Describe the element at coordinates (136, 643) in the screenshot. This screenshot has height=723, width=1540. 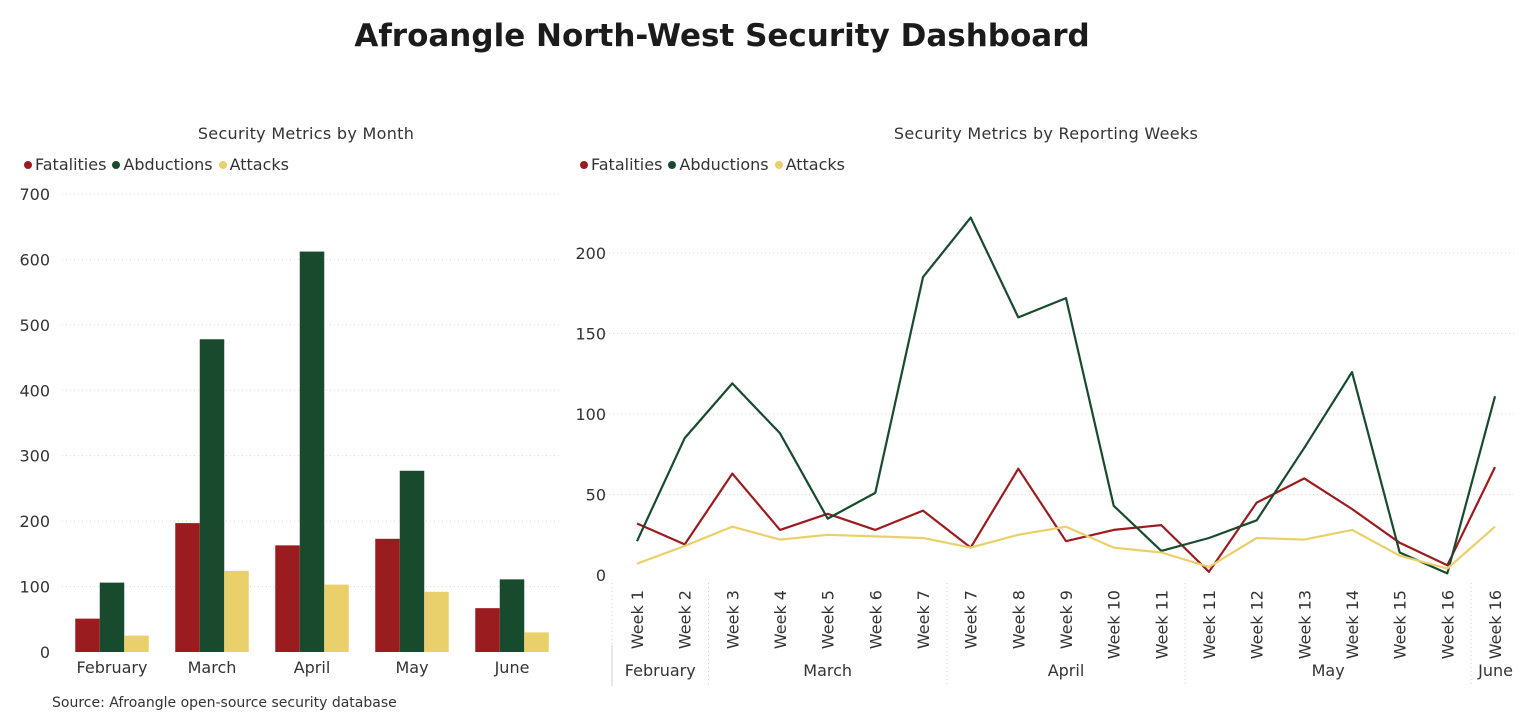
I see `bar-attacks-february` at that location.